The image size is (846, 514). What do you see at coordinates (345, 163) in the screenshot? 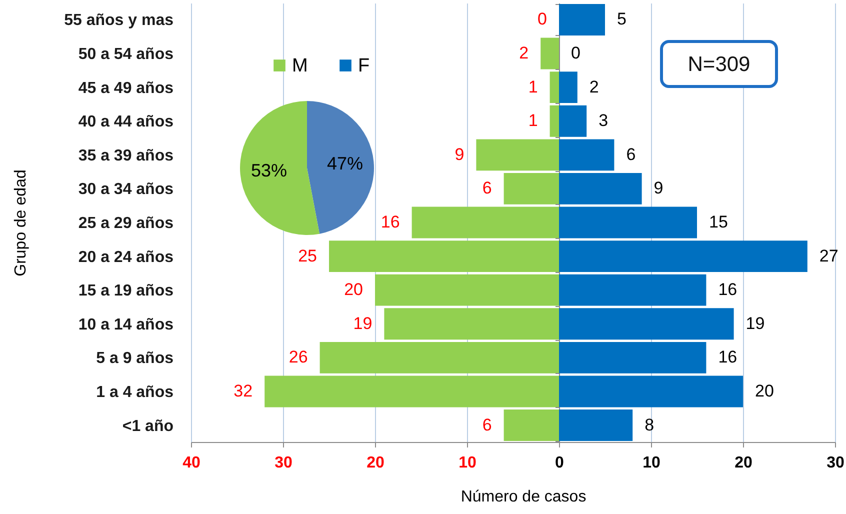
I see `data-label: 47%` at bounding box center [345, 163].